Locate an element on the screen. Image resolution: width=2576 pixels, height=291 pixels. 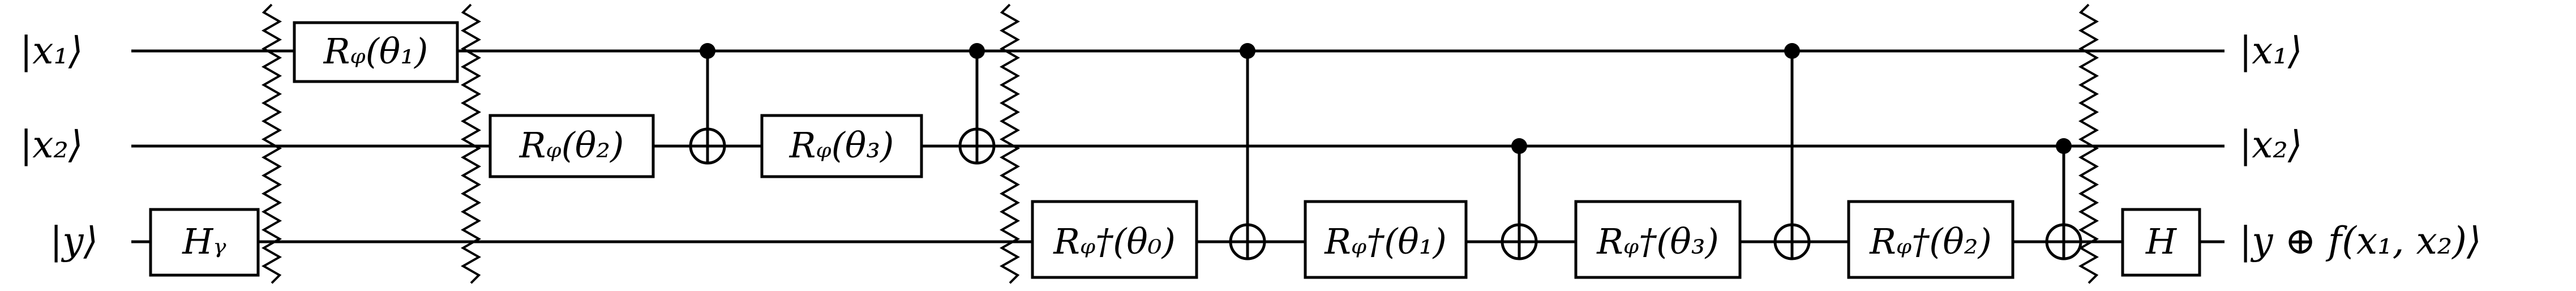
gate-rz-dagger-theta1 is located at coordinates (1386, 239).